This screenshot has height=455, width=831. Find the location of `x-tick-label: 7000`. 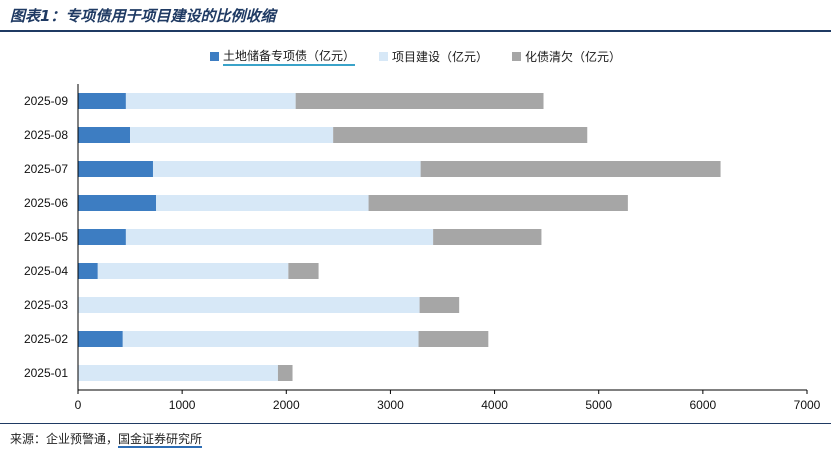

x-tick-label: 7000 is located at coordinates (807, 405).